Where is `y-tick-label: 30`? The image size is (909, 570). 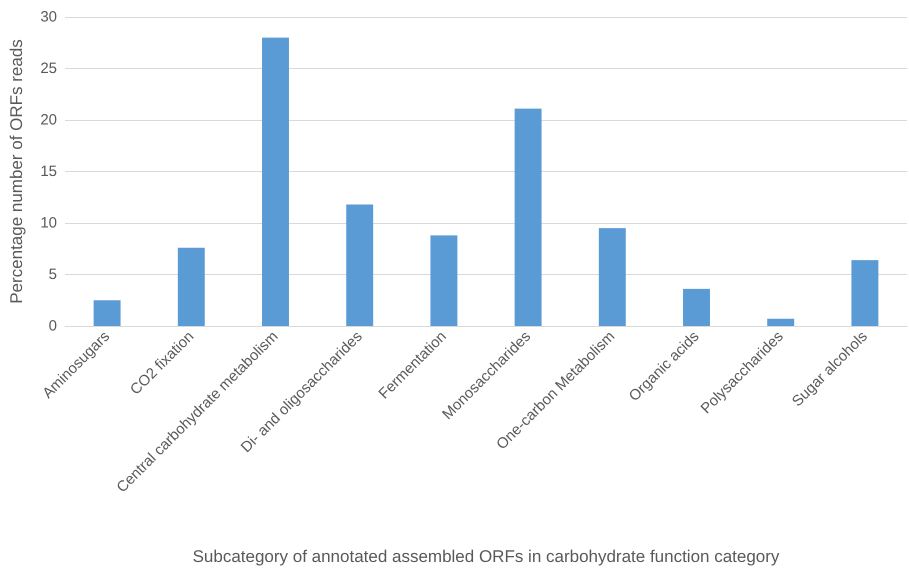 y-tick-label: 30 is located at coordinates (48, 17).